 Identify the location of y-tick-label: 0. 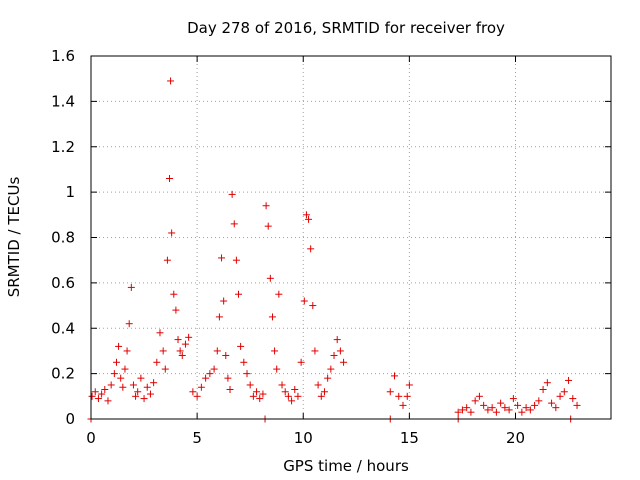
(70, 419).